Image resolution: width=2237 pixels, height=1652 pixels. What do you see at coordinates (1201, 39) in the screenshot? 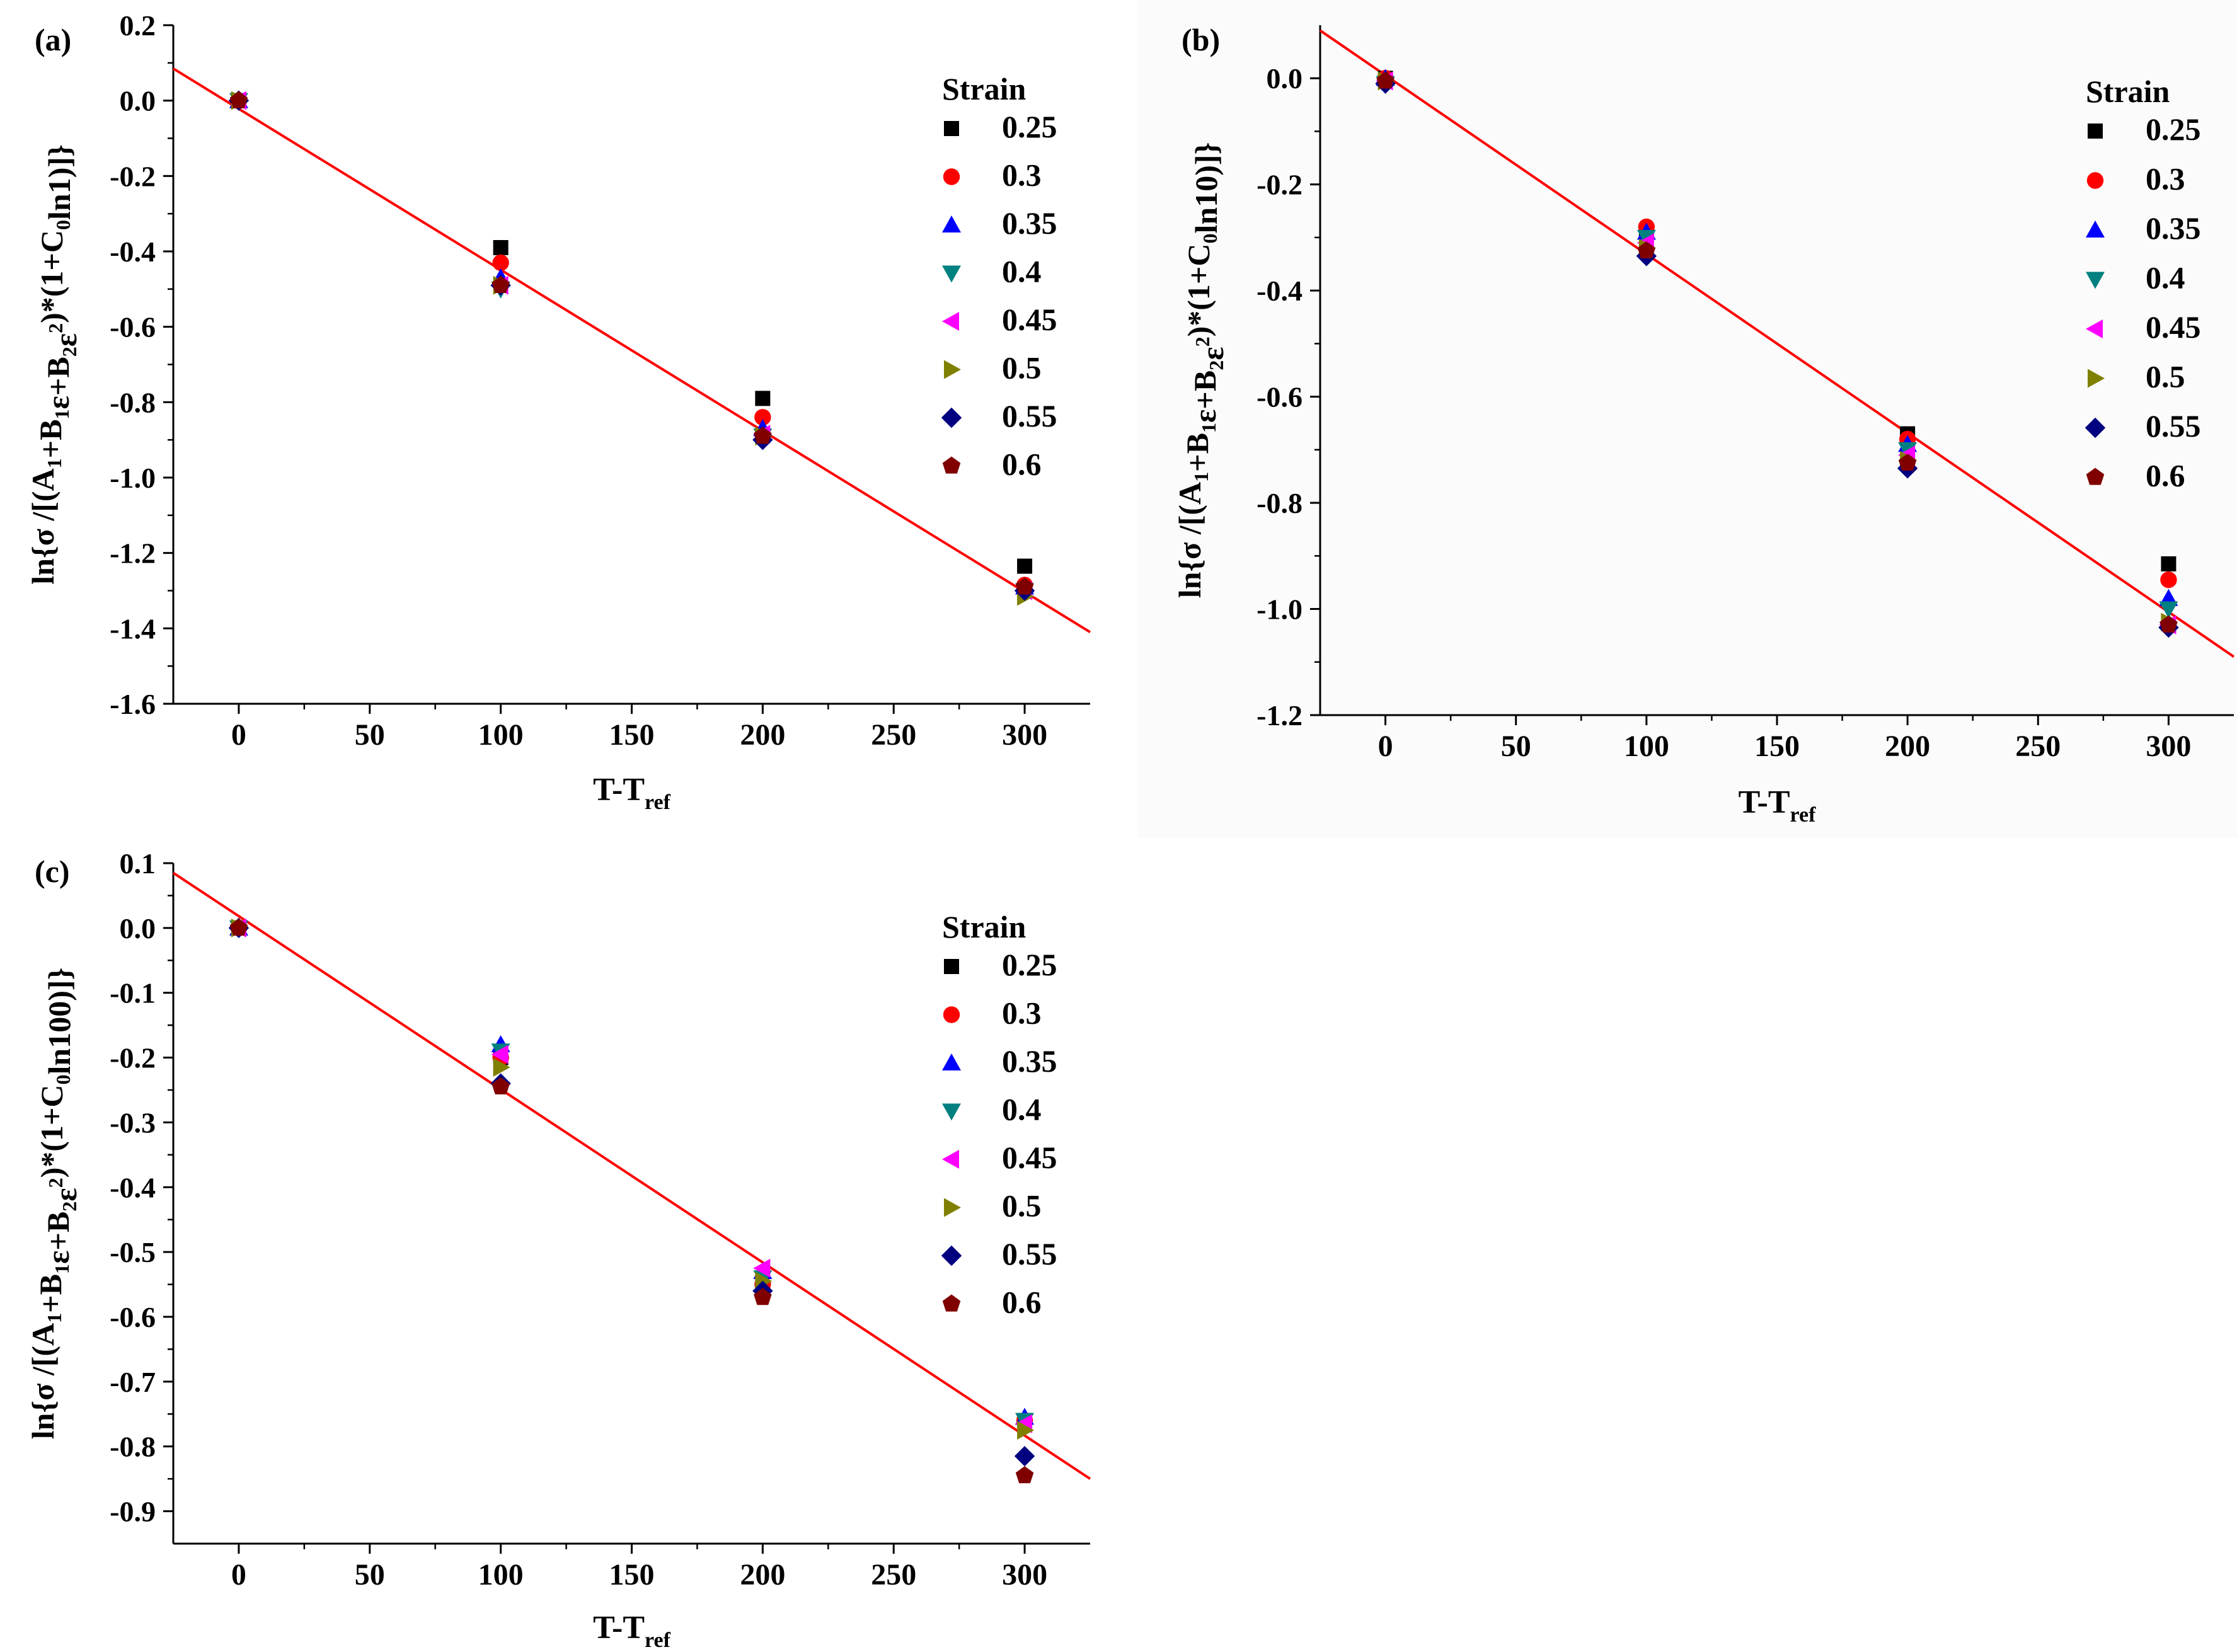
I see `panel-label: (b)` at bounding box center [1201, 39].